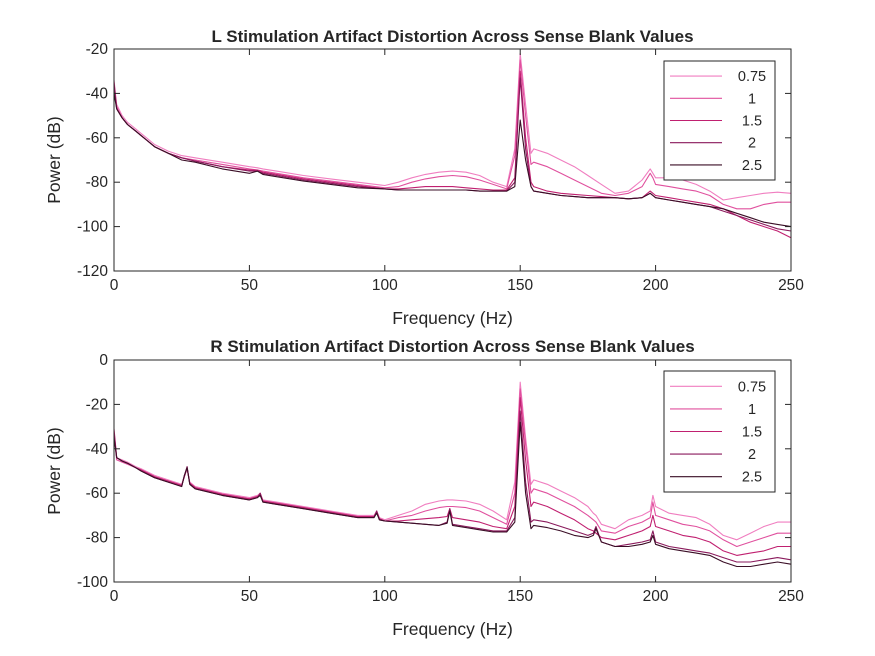 Image resolution: width=875 pixels, height=656 pixels. I want to click on y-tick-label: 0, so click(103, 360).